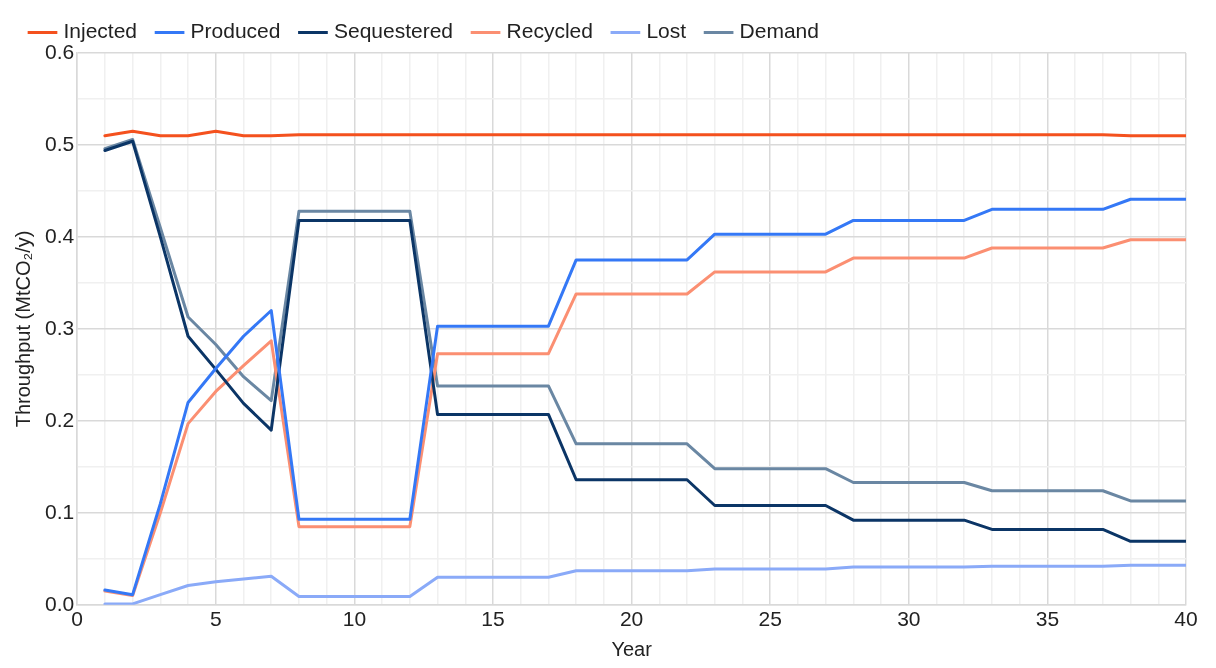 The height and width of the screenshot is (668, 1216). I want to click on y-tick-label: 0.4, so click(59, 235).